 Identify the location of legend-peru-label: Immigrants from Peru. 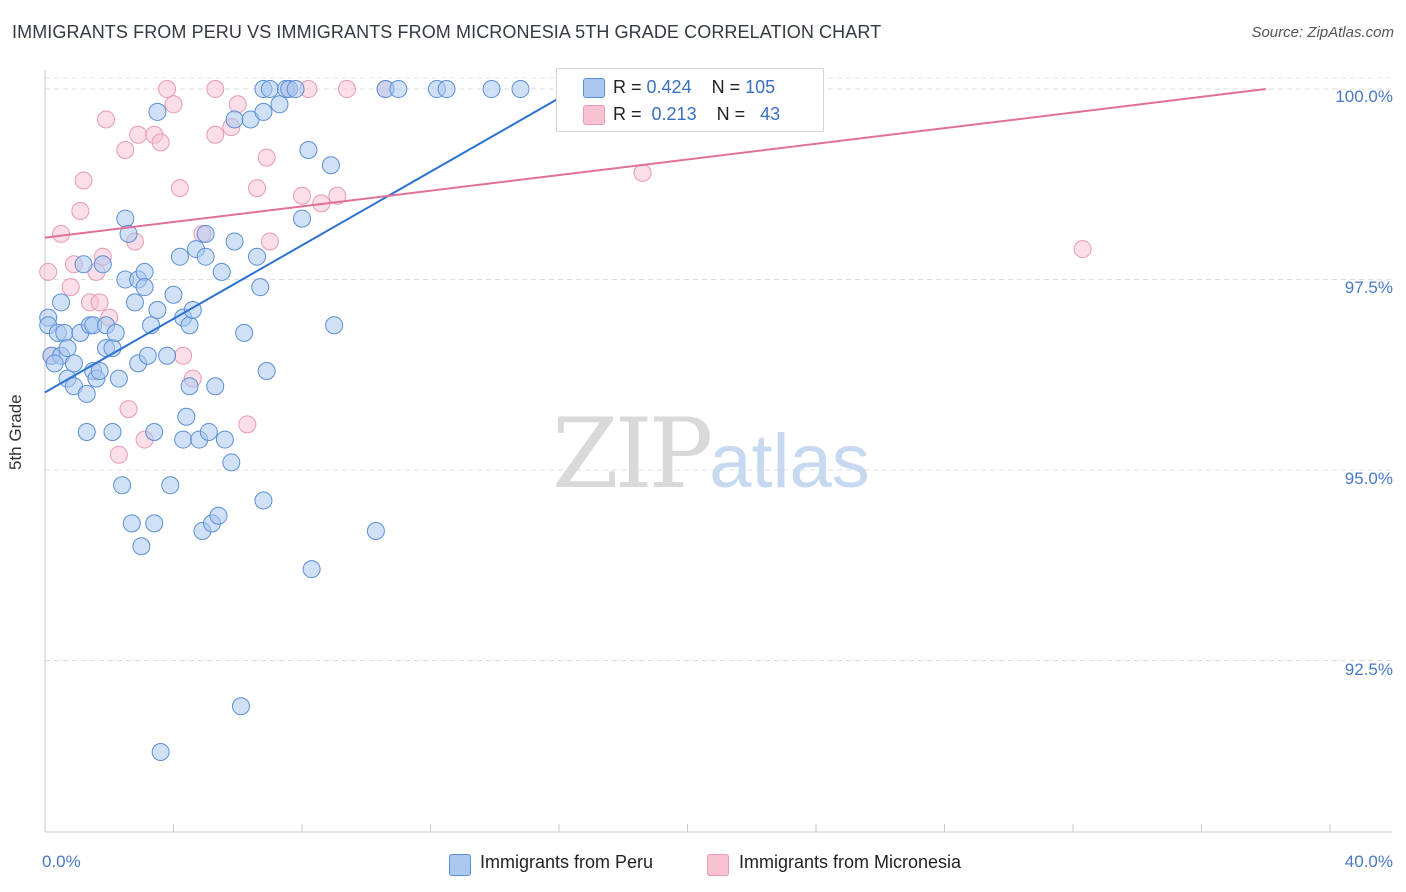
(567, 862).